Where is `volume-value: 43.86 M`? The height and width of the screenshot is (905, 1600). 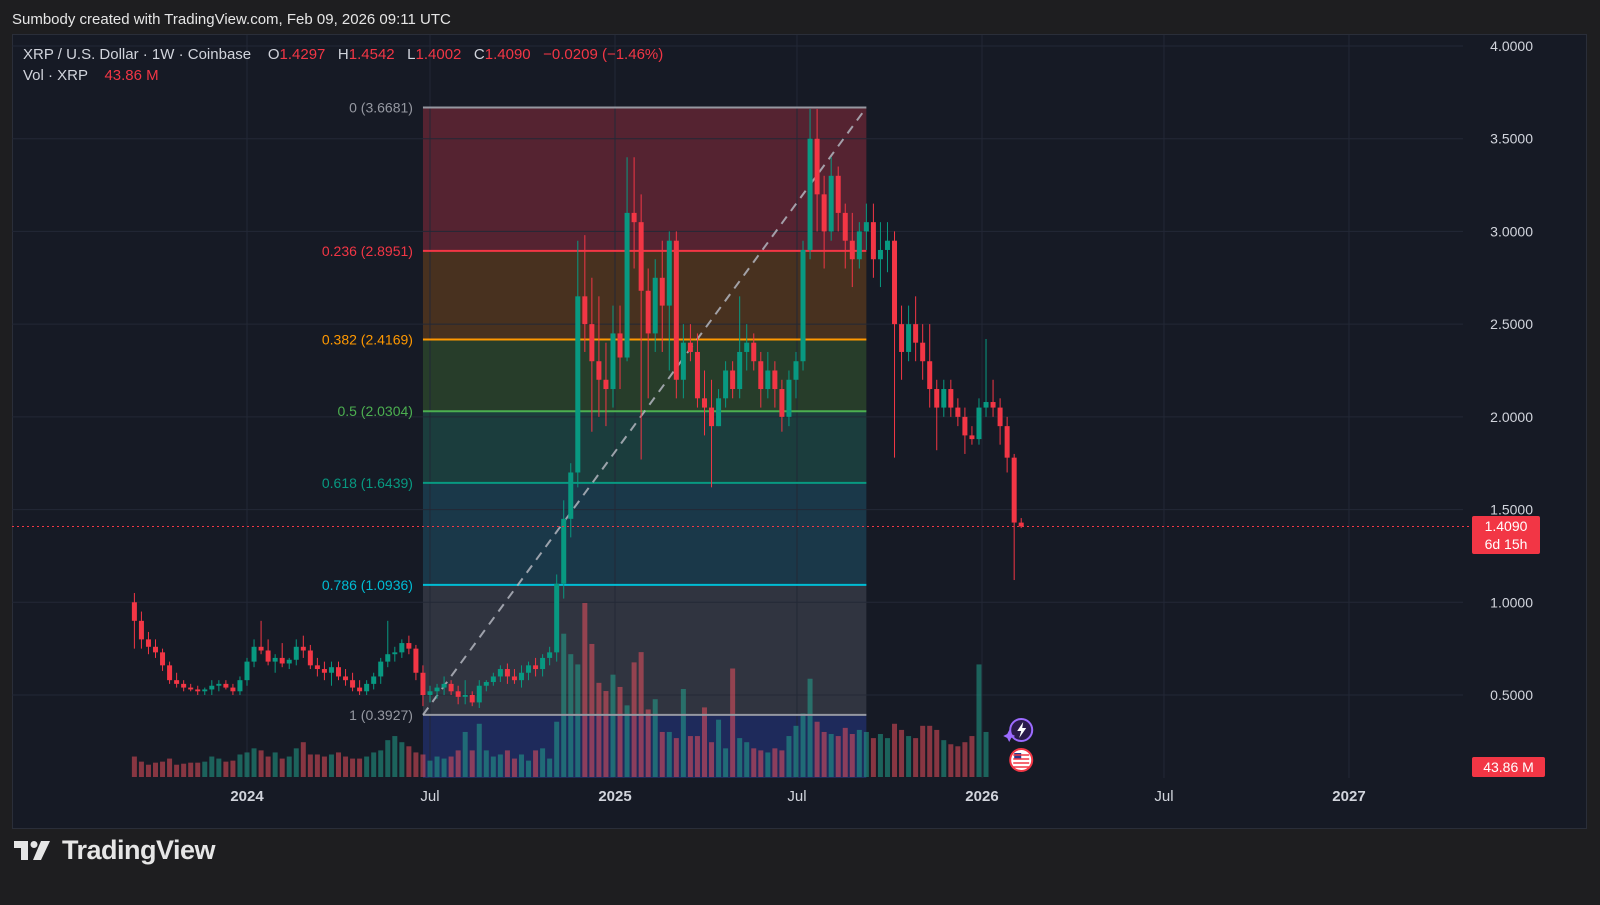 volume-value: 43.86 M is located at coordinates (131, 75).